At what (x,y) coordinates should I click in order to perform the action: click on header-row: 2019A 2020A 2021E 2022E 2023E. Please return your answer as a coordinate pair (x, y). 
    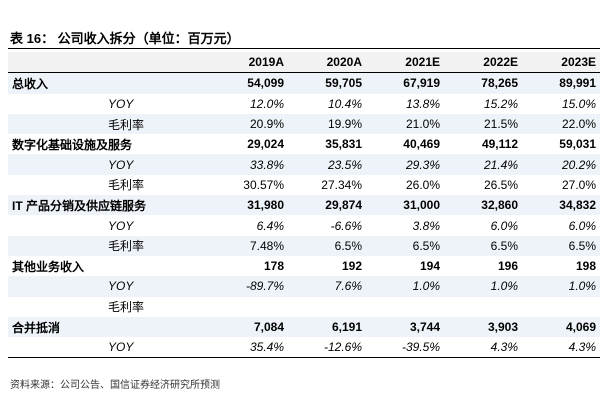
    Looking at the image, I should click on (304, 63).